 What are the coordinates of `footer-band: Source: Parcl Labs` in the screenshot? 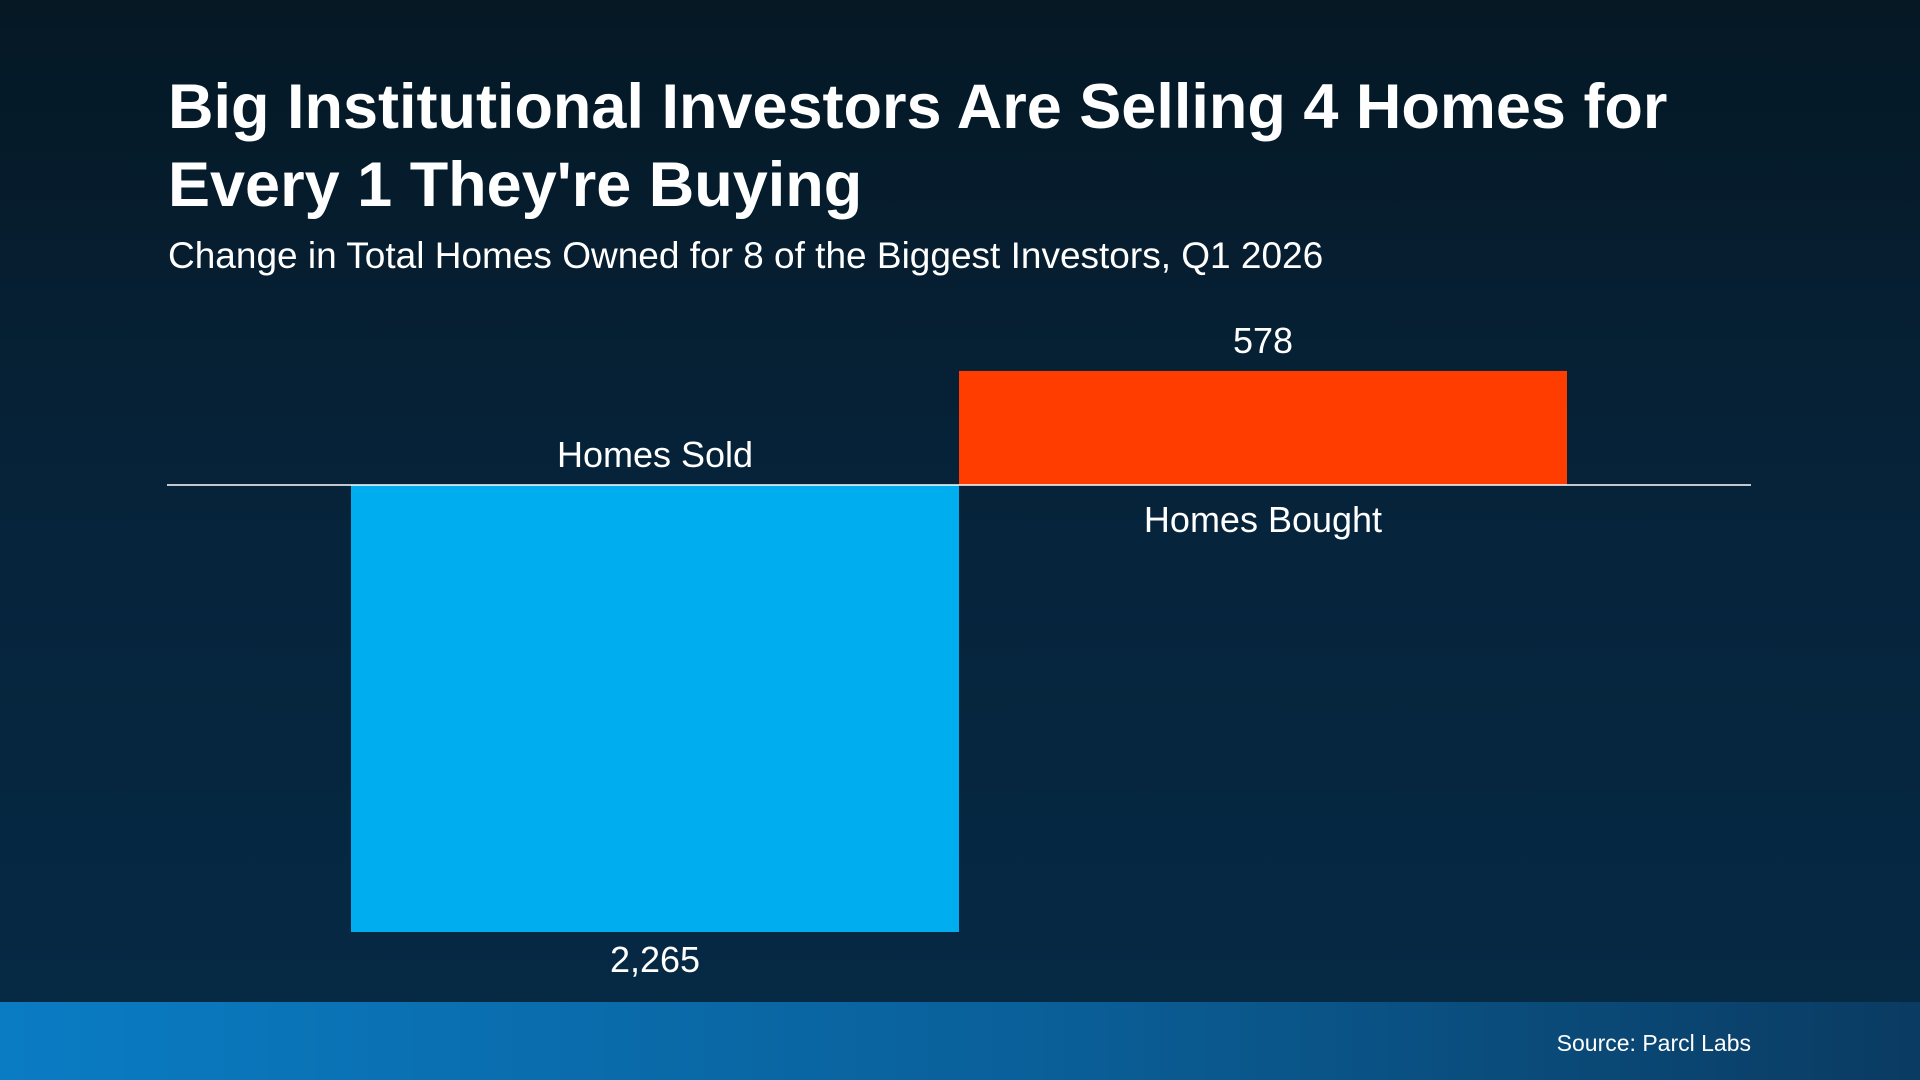 It's located at (960, 1041).